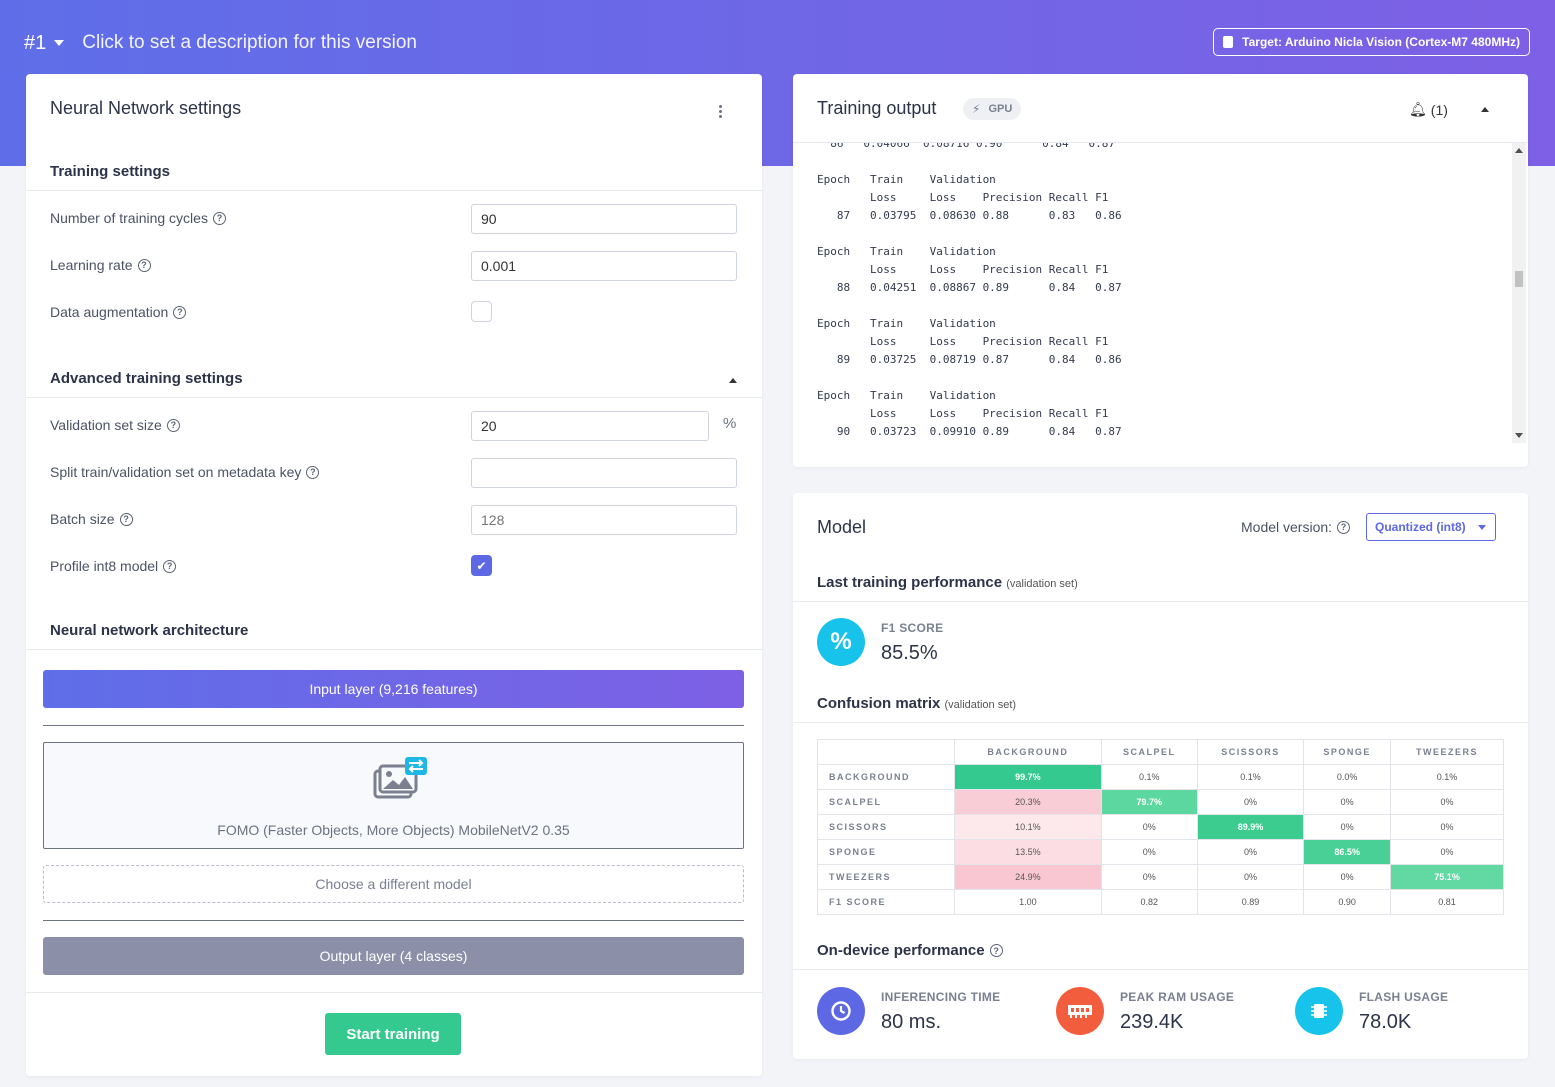 This screenshot has width=1555, height=1087. What do you see at coordinates (590, 426) in the screenshot?
I see `validation-size-input` at bounding box center [590, 426].